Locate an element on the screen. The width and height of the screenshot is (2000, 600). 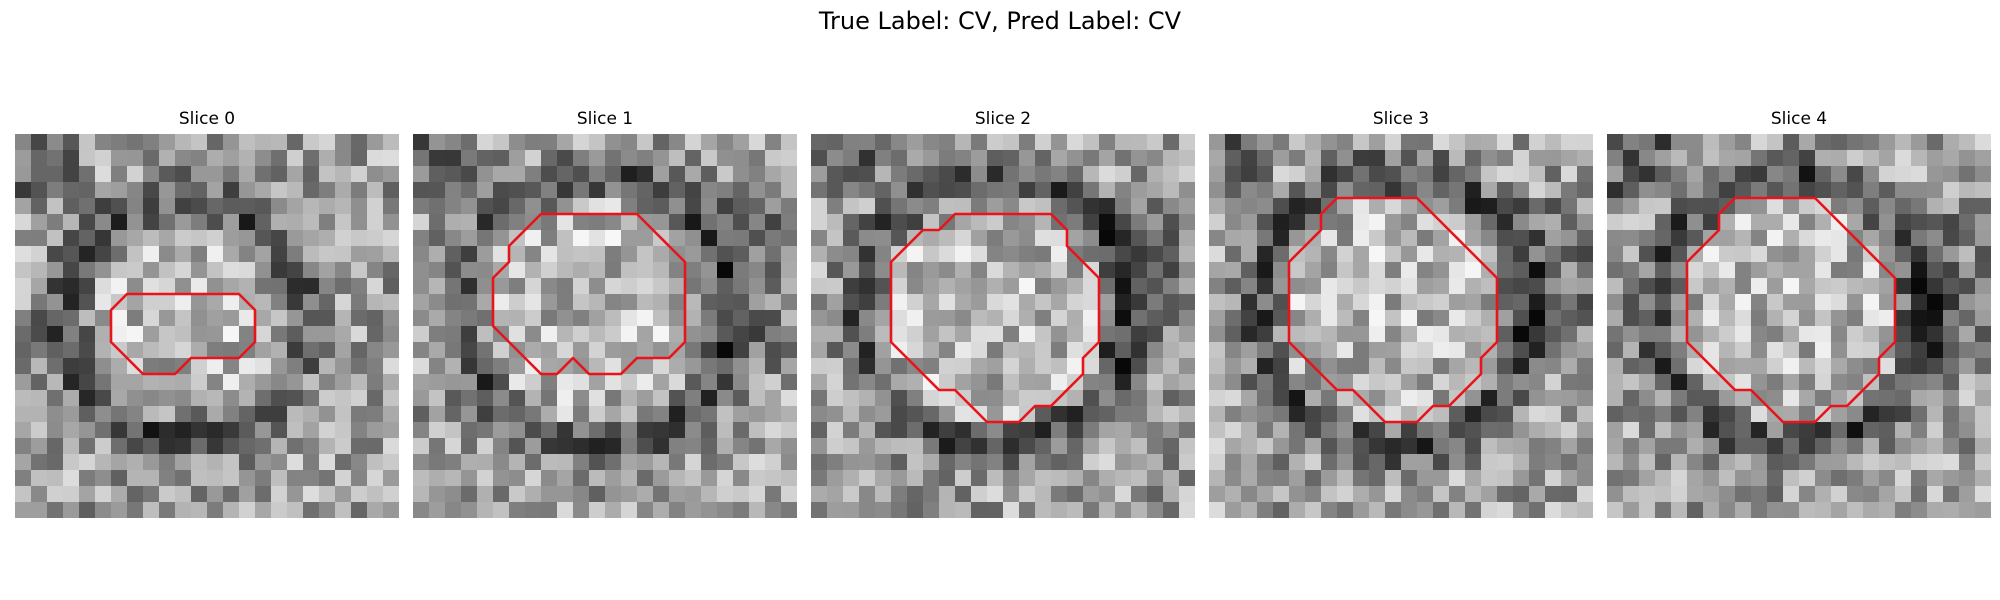
figure-title: True Label: CV, Pred Label: CV is located at coordinates (1000, 21).